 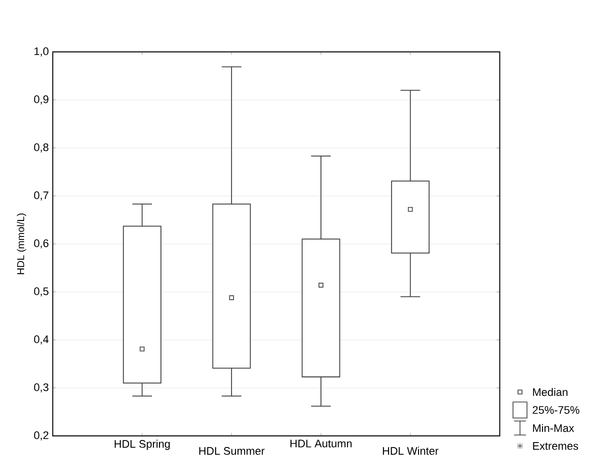 What do you see at coordinates (142, 445) in the screenshot?
I see `x-tick-label: HDL Spring` at bounding box center [142, 445].